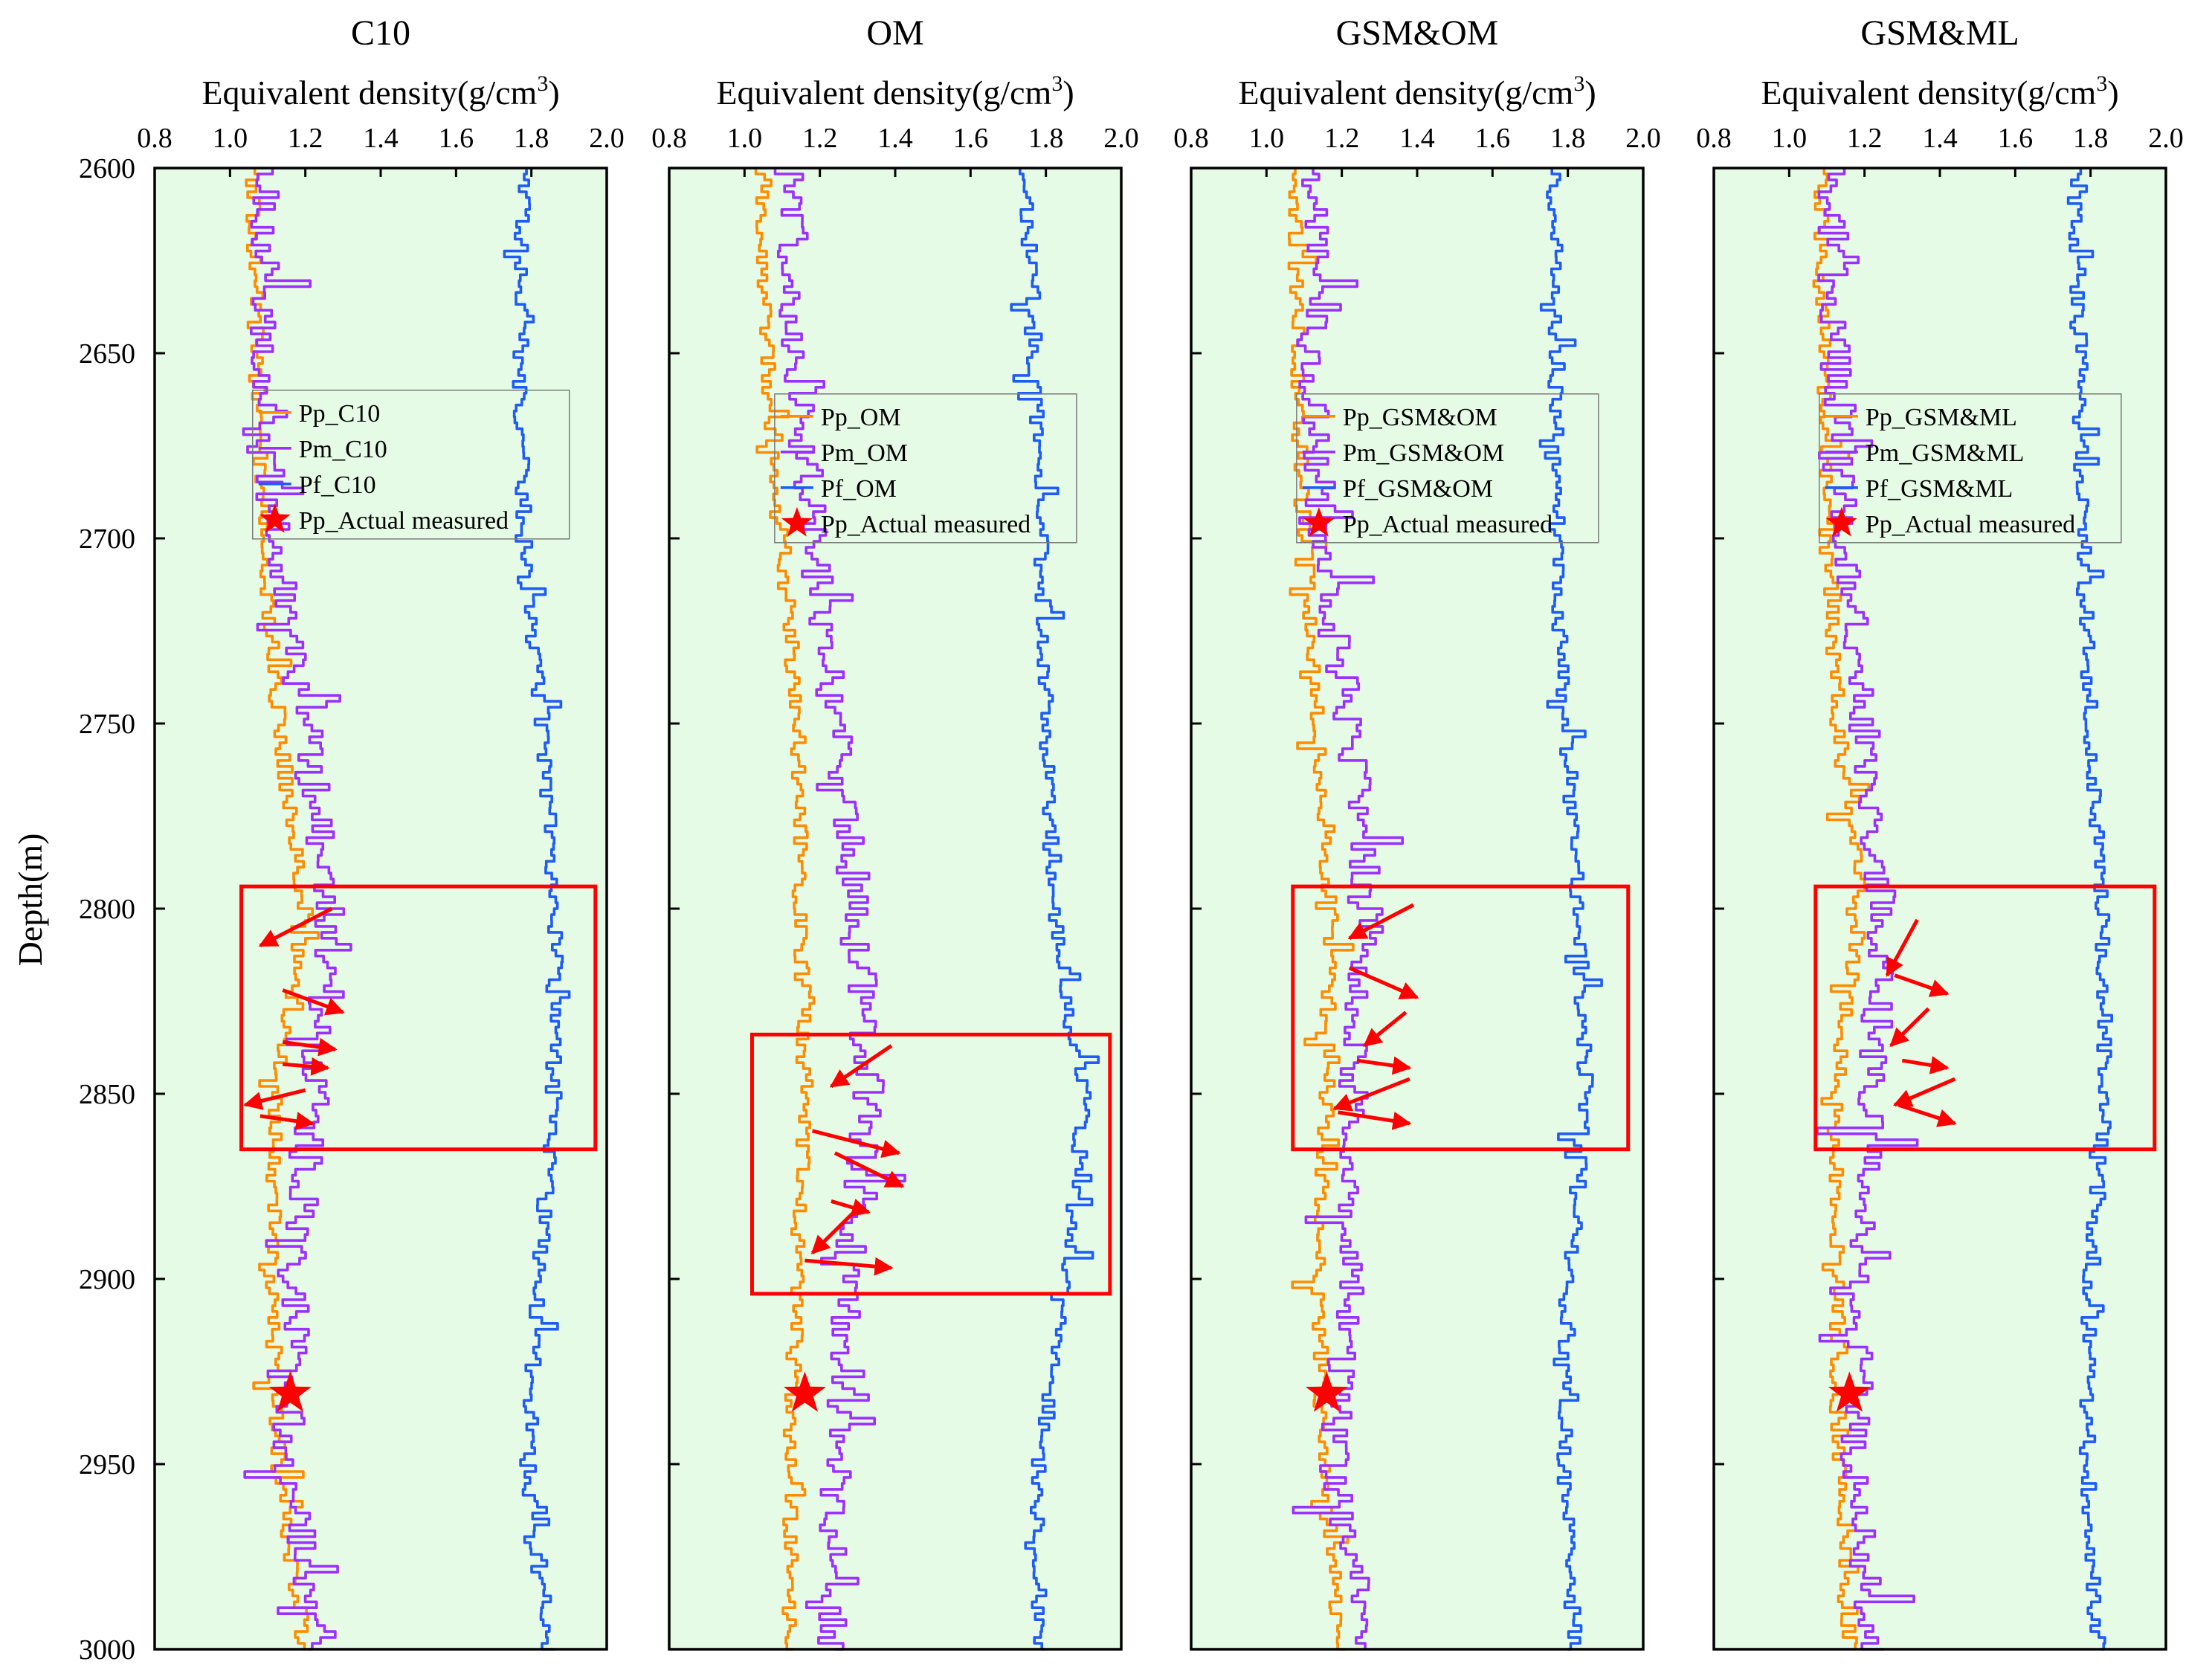 The height and width of the screenshot is (1679, 2212). What do you see at coordinates (107, 724) in the screenshot?
I see `y-tick-label: 2750` at bounding box center [107, 724].